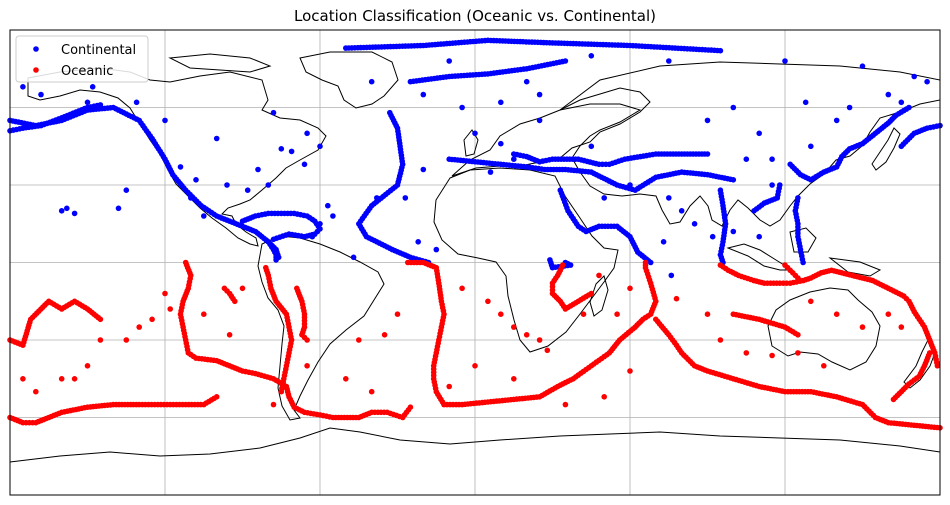  What do you see at coordinates (98, 50) in the screenshot?
I see `legend-label-continental: Continental` at bounding box center [98, 50].